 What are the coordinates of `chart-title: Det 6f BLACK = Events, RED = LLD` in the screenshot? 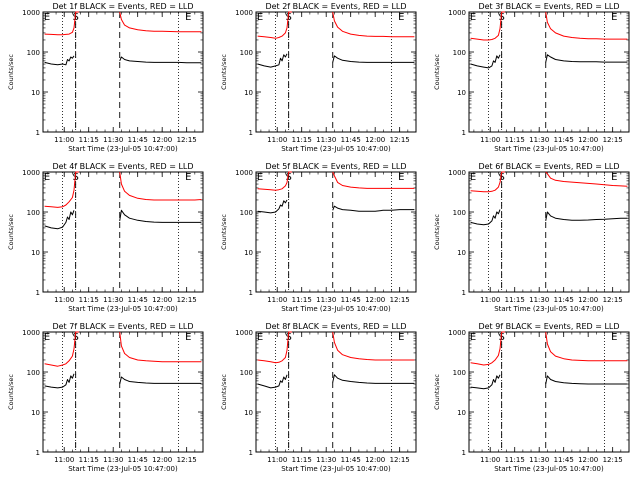 It's located at (548, 166).